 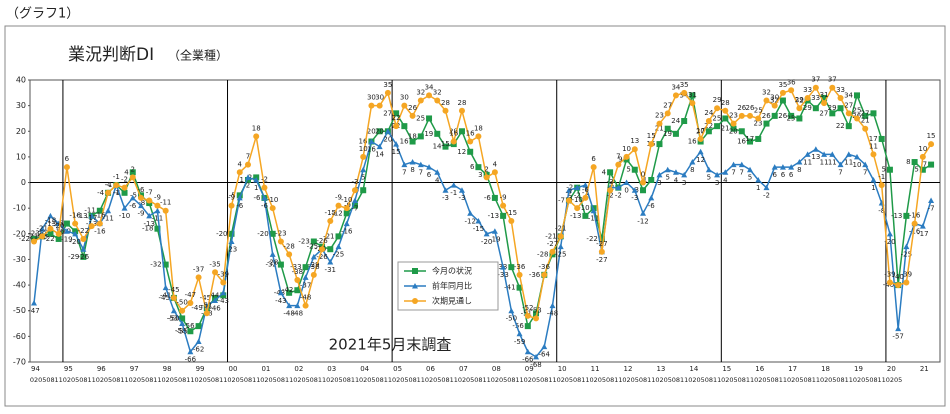 I want to click on data-label: -20, so click(x=262, y=234).